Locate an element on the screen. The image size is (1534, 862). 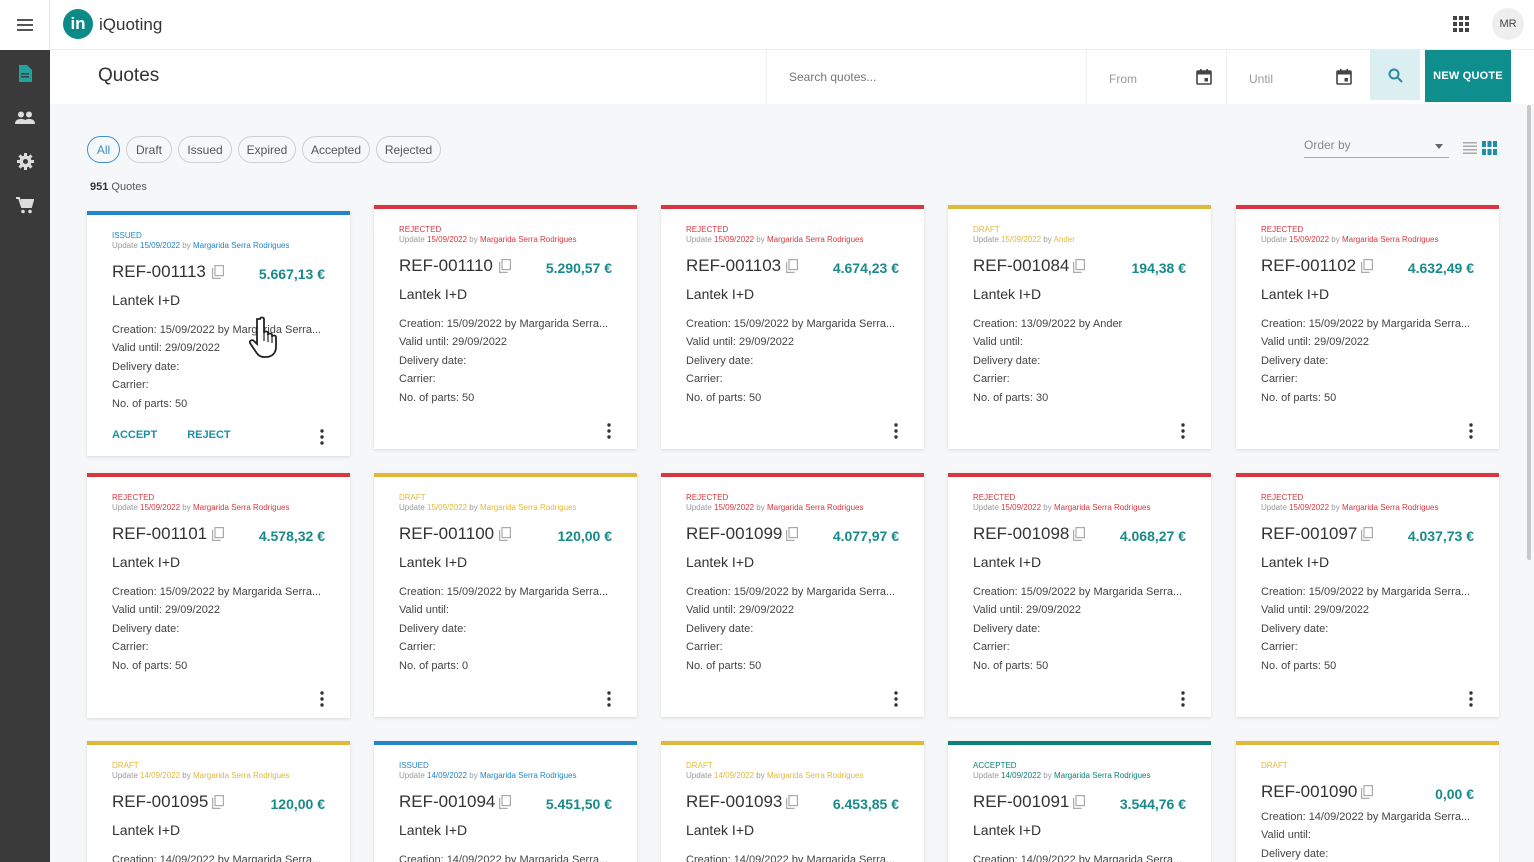
until-date-field: Until is located at coordinates (1296, 77).